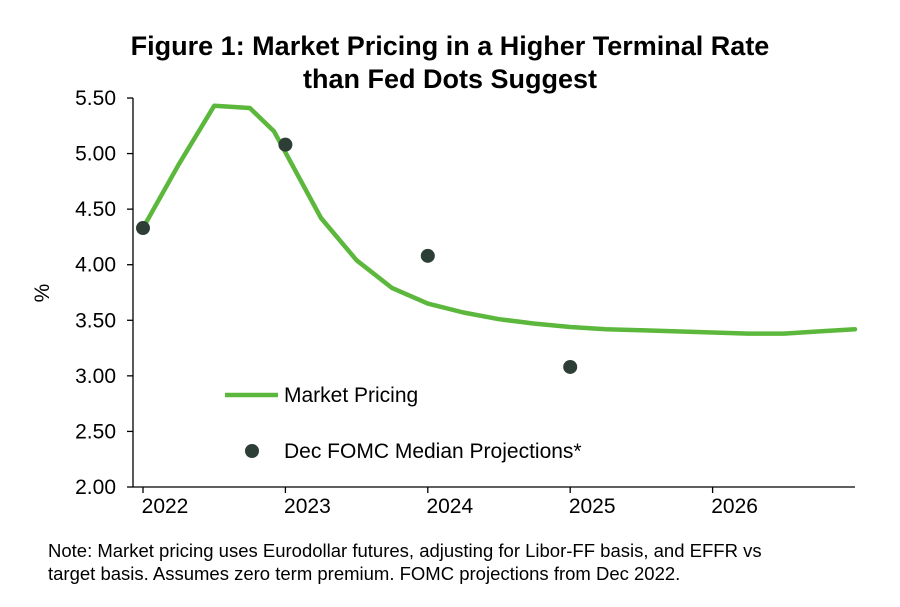 The height and width of the screenshot is (607, 900). What do you see at coordinates (307, 506) in the screenshot?
I see `x-tick-label: 2023` at bounding box center [307, 506].